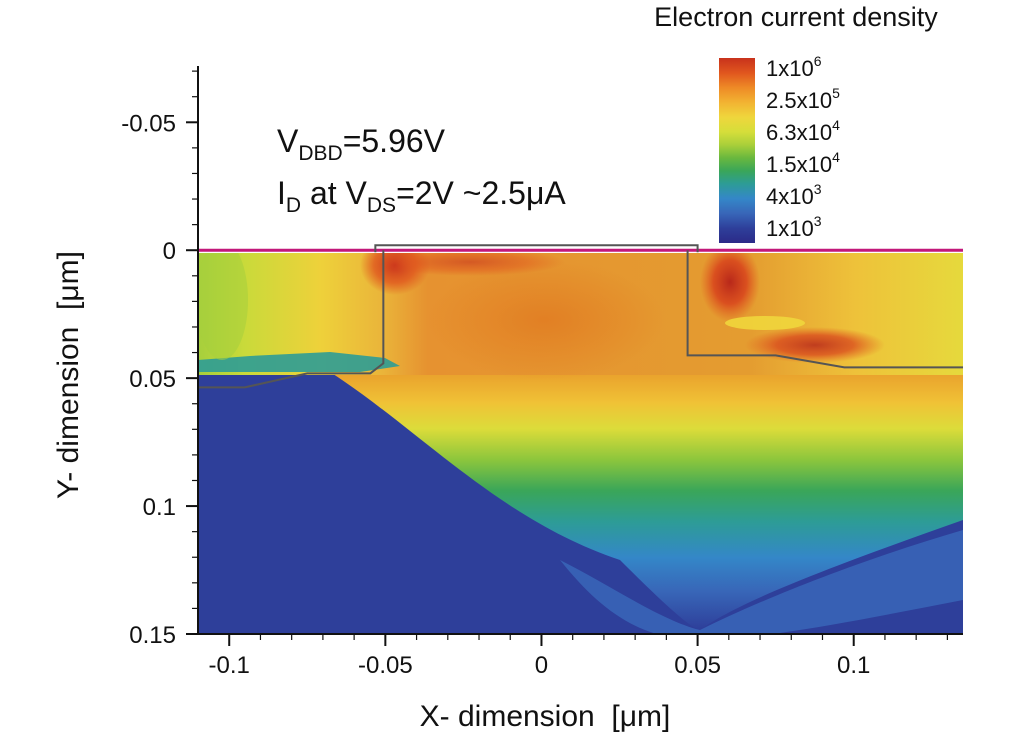 Image resolution: width=1025 pixels, height=747 pixels. What do you see at coordinates (195, 352) in the screenshot?
I see `y-minor-ticks` at bounding box center [195, 352].